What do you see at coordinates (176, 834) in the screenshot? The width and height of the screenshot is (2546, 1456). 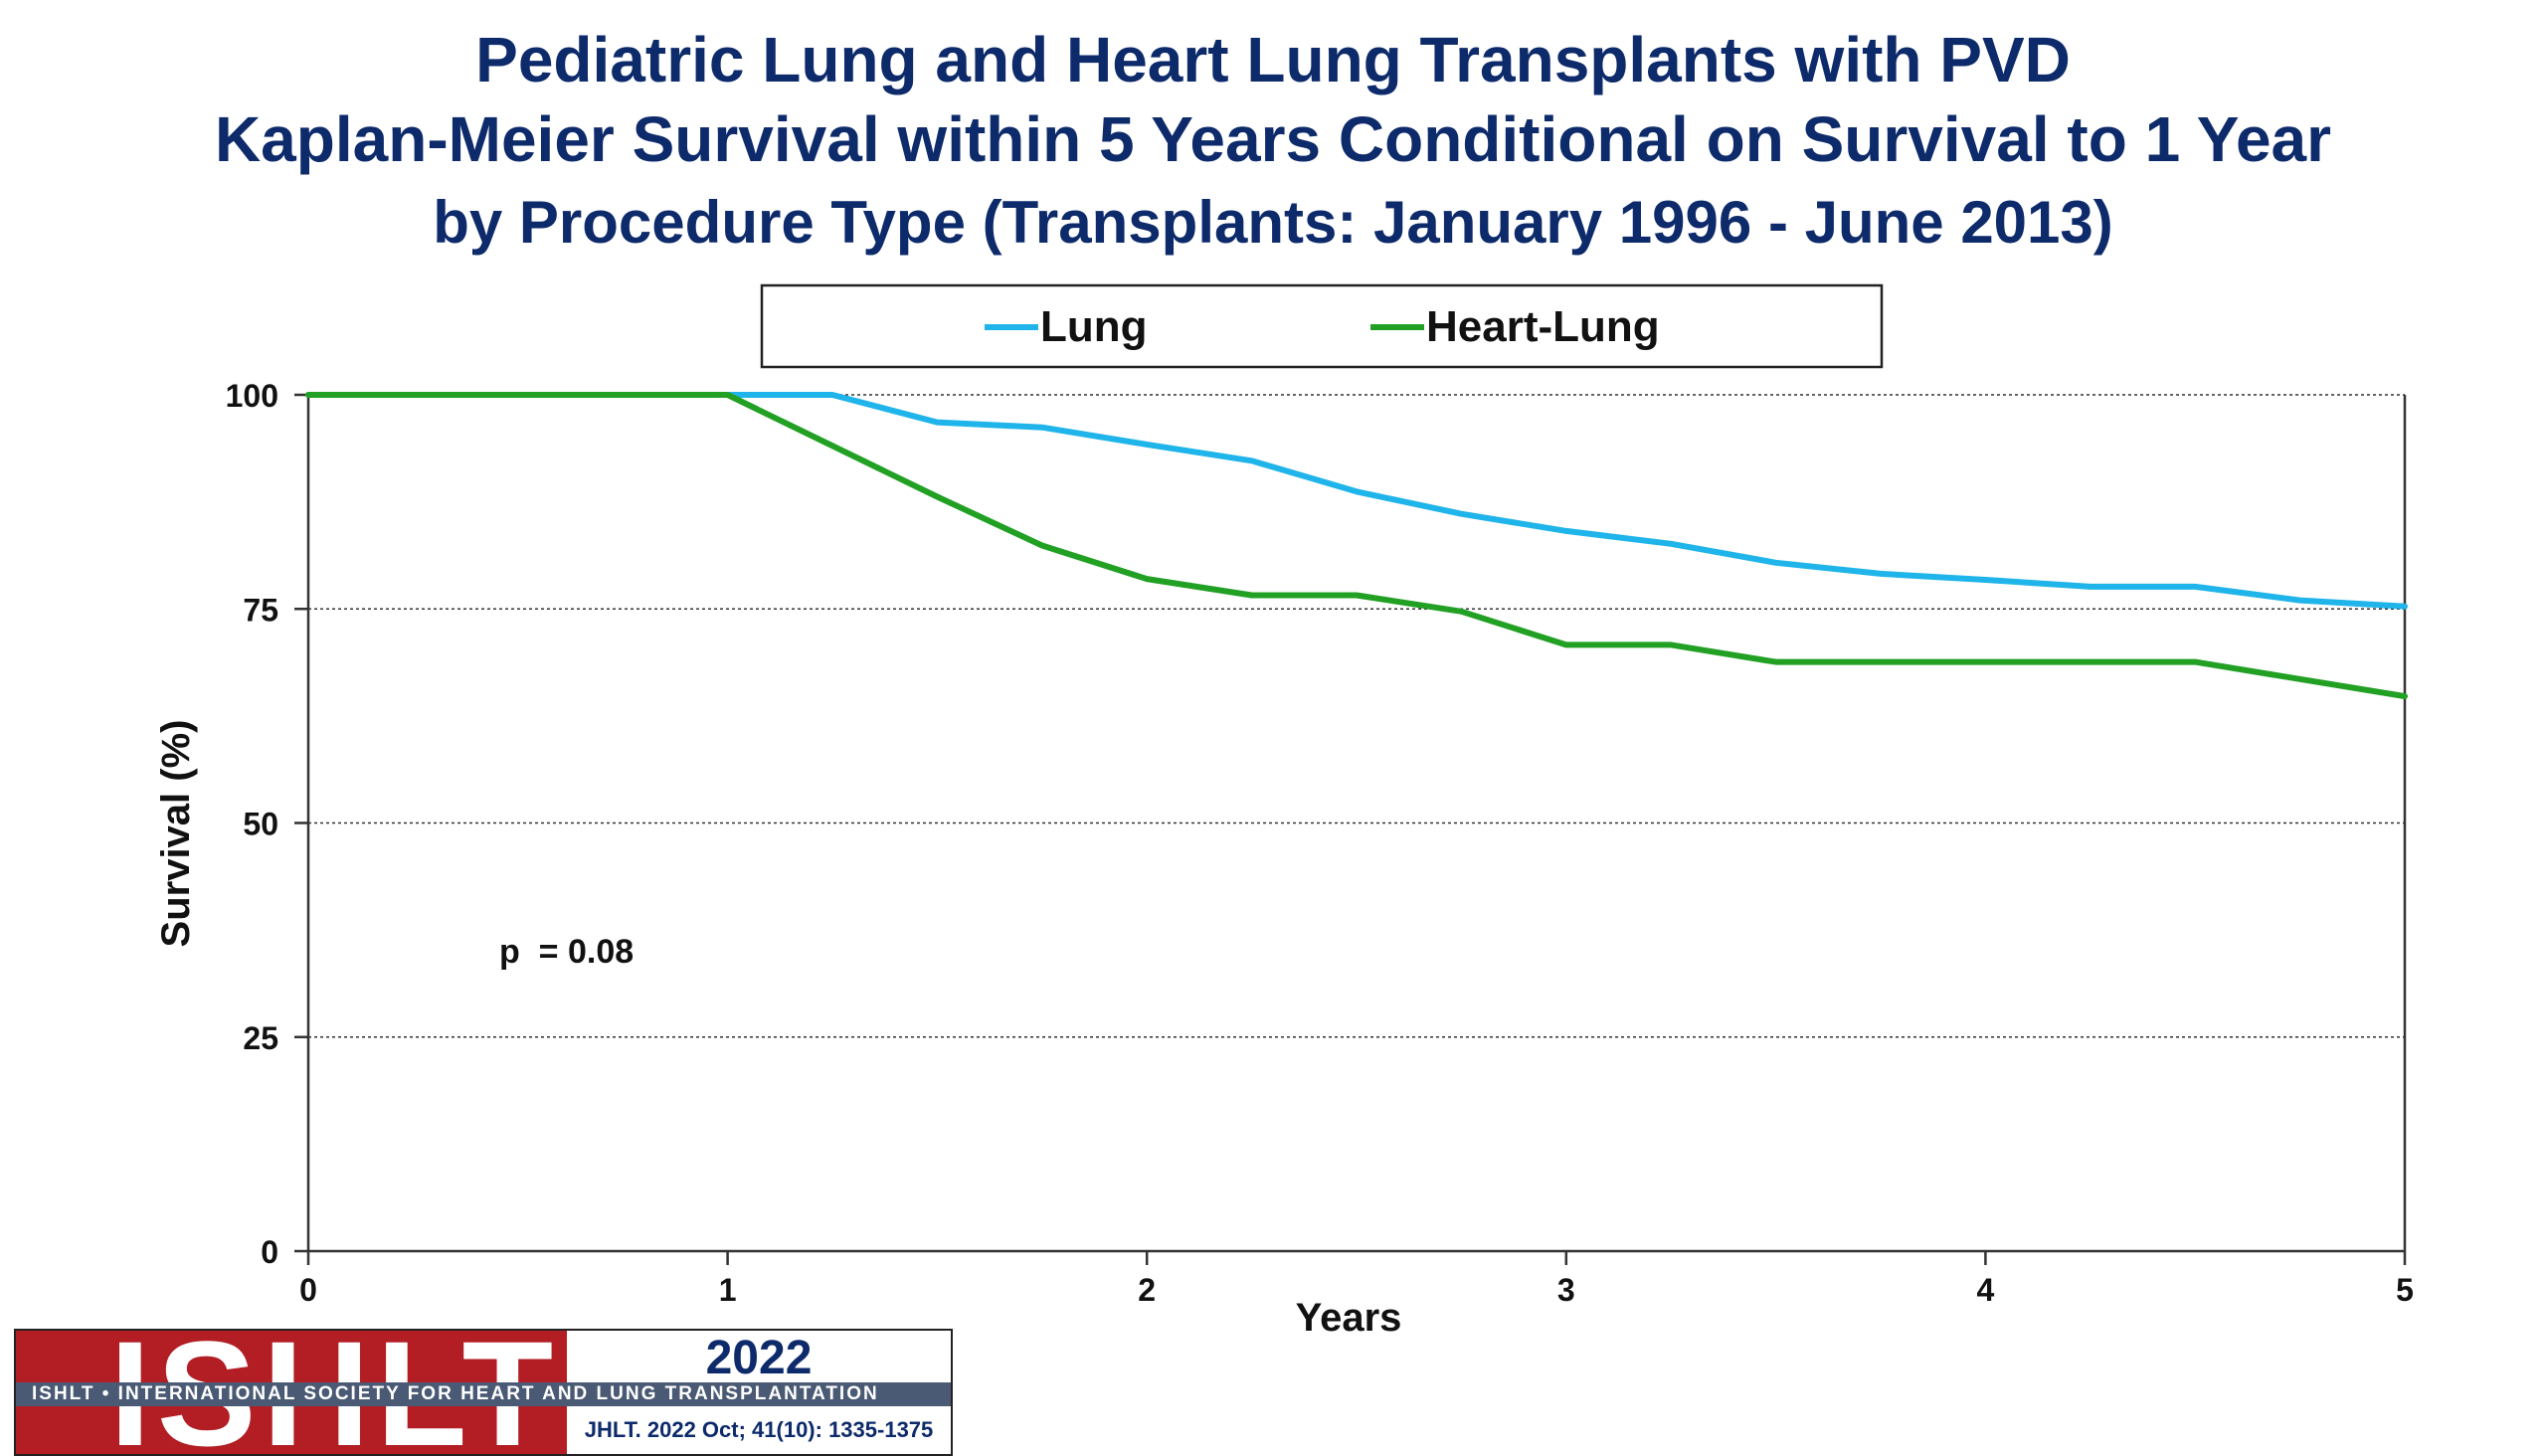 I see `y-axis-label: Survival (%)` at bounding box center [176, 834].